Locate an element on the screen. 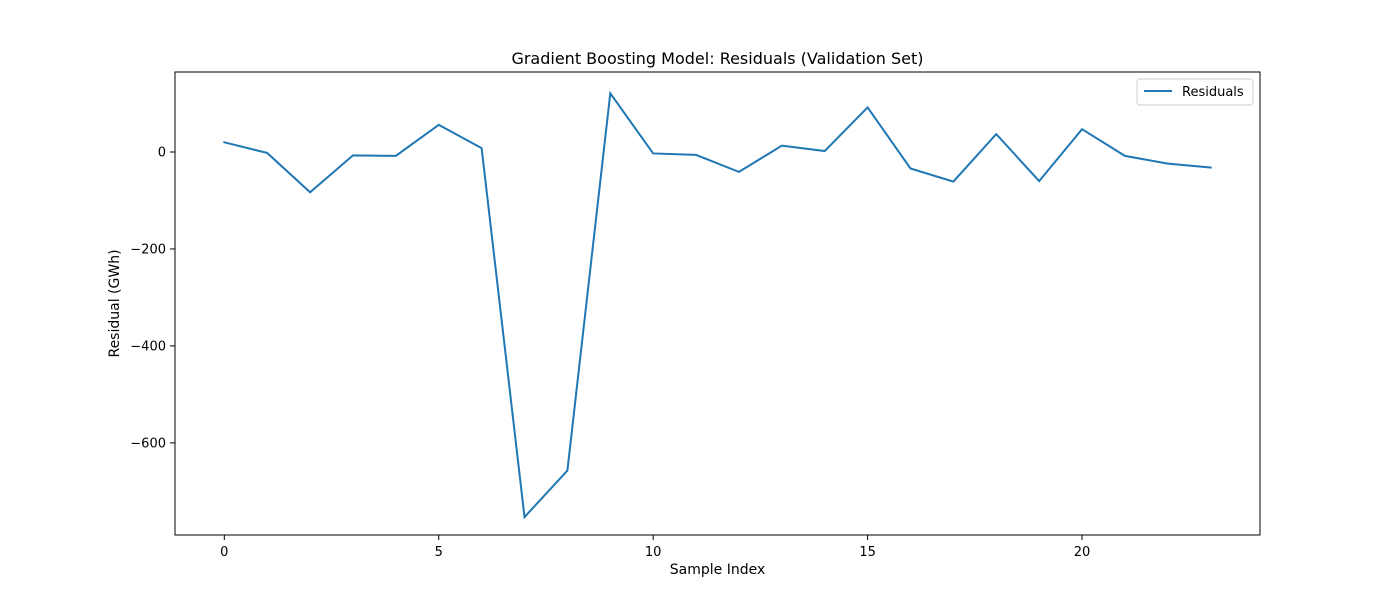 This screenshot has height=600, width=1400. legend-label-residuals: Residuals is located at coordinates (1213, 92).